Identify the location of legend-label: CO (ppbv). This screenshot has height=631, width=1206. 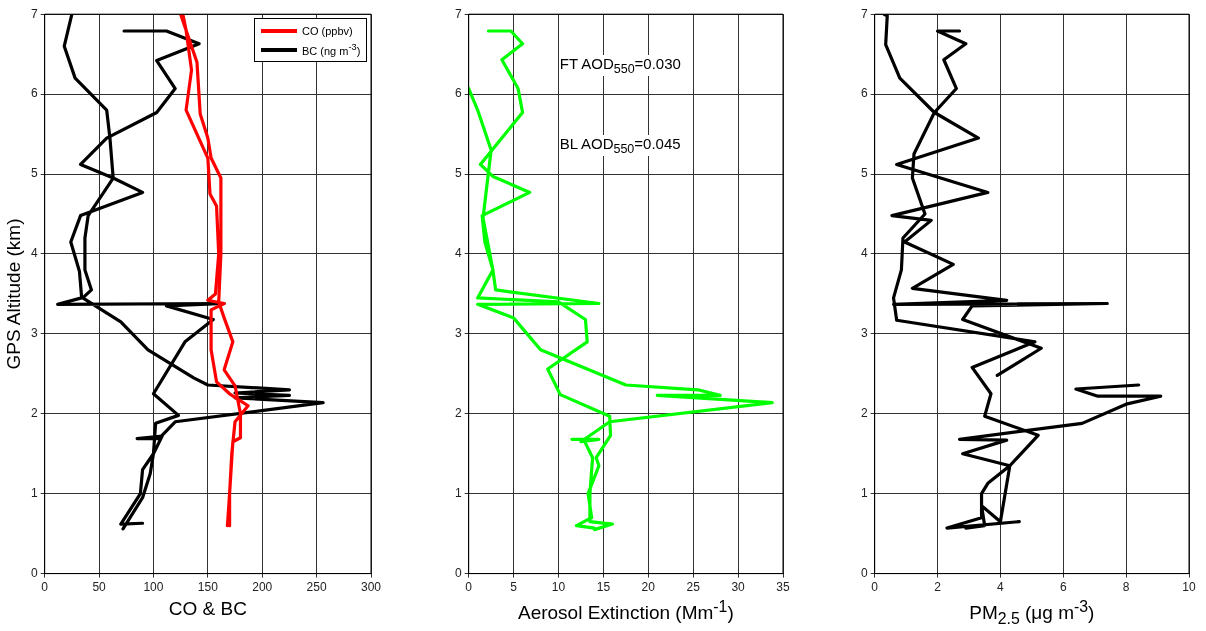
(327, 30).